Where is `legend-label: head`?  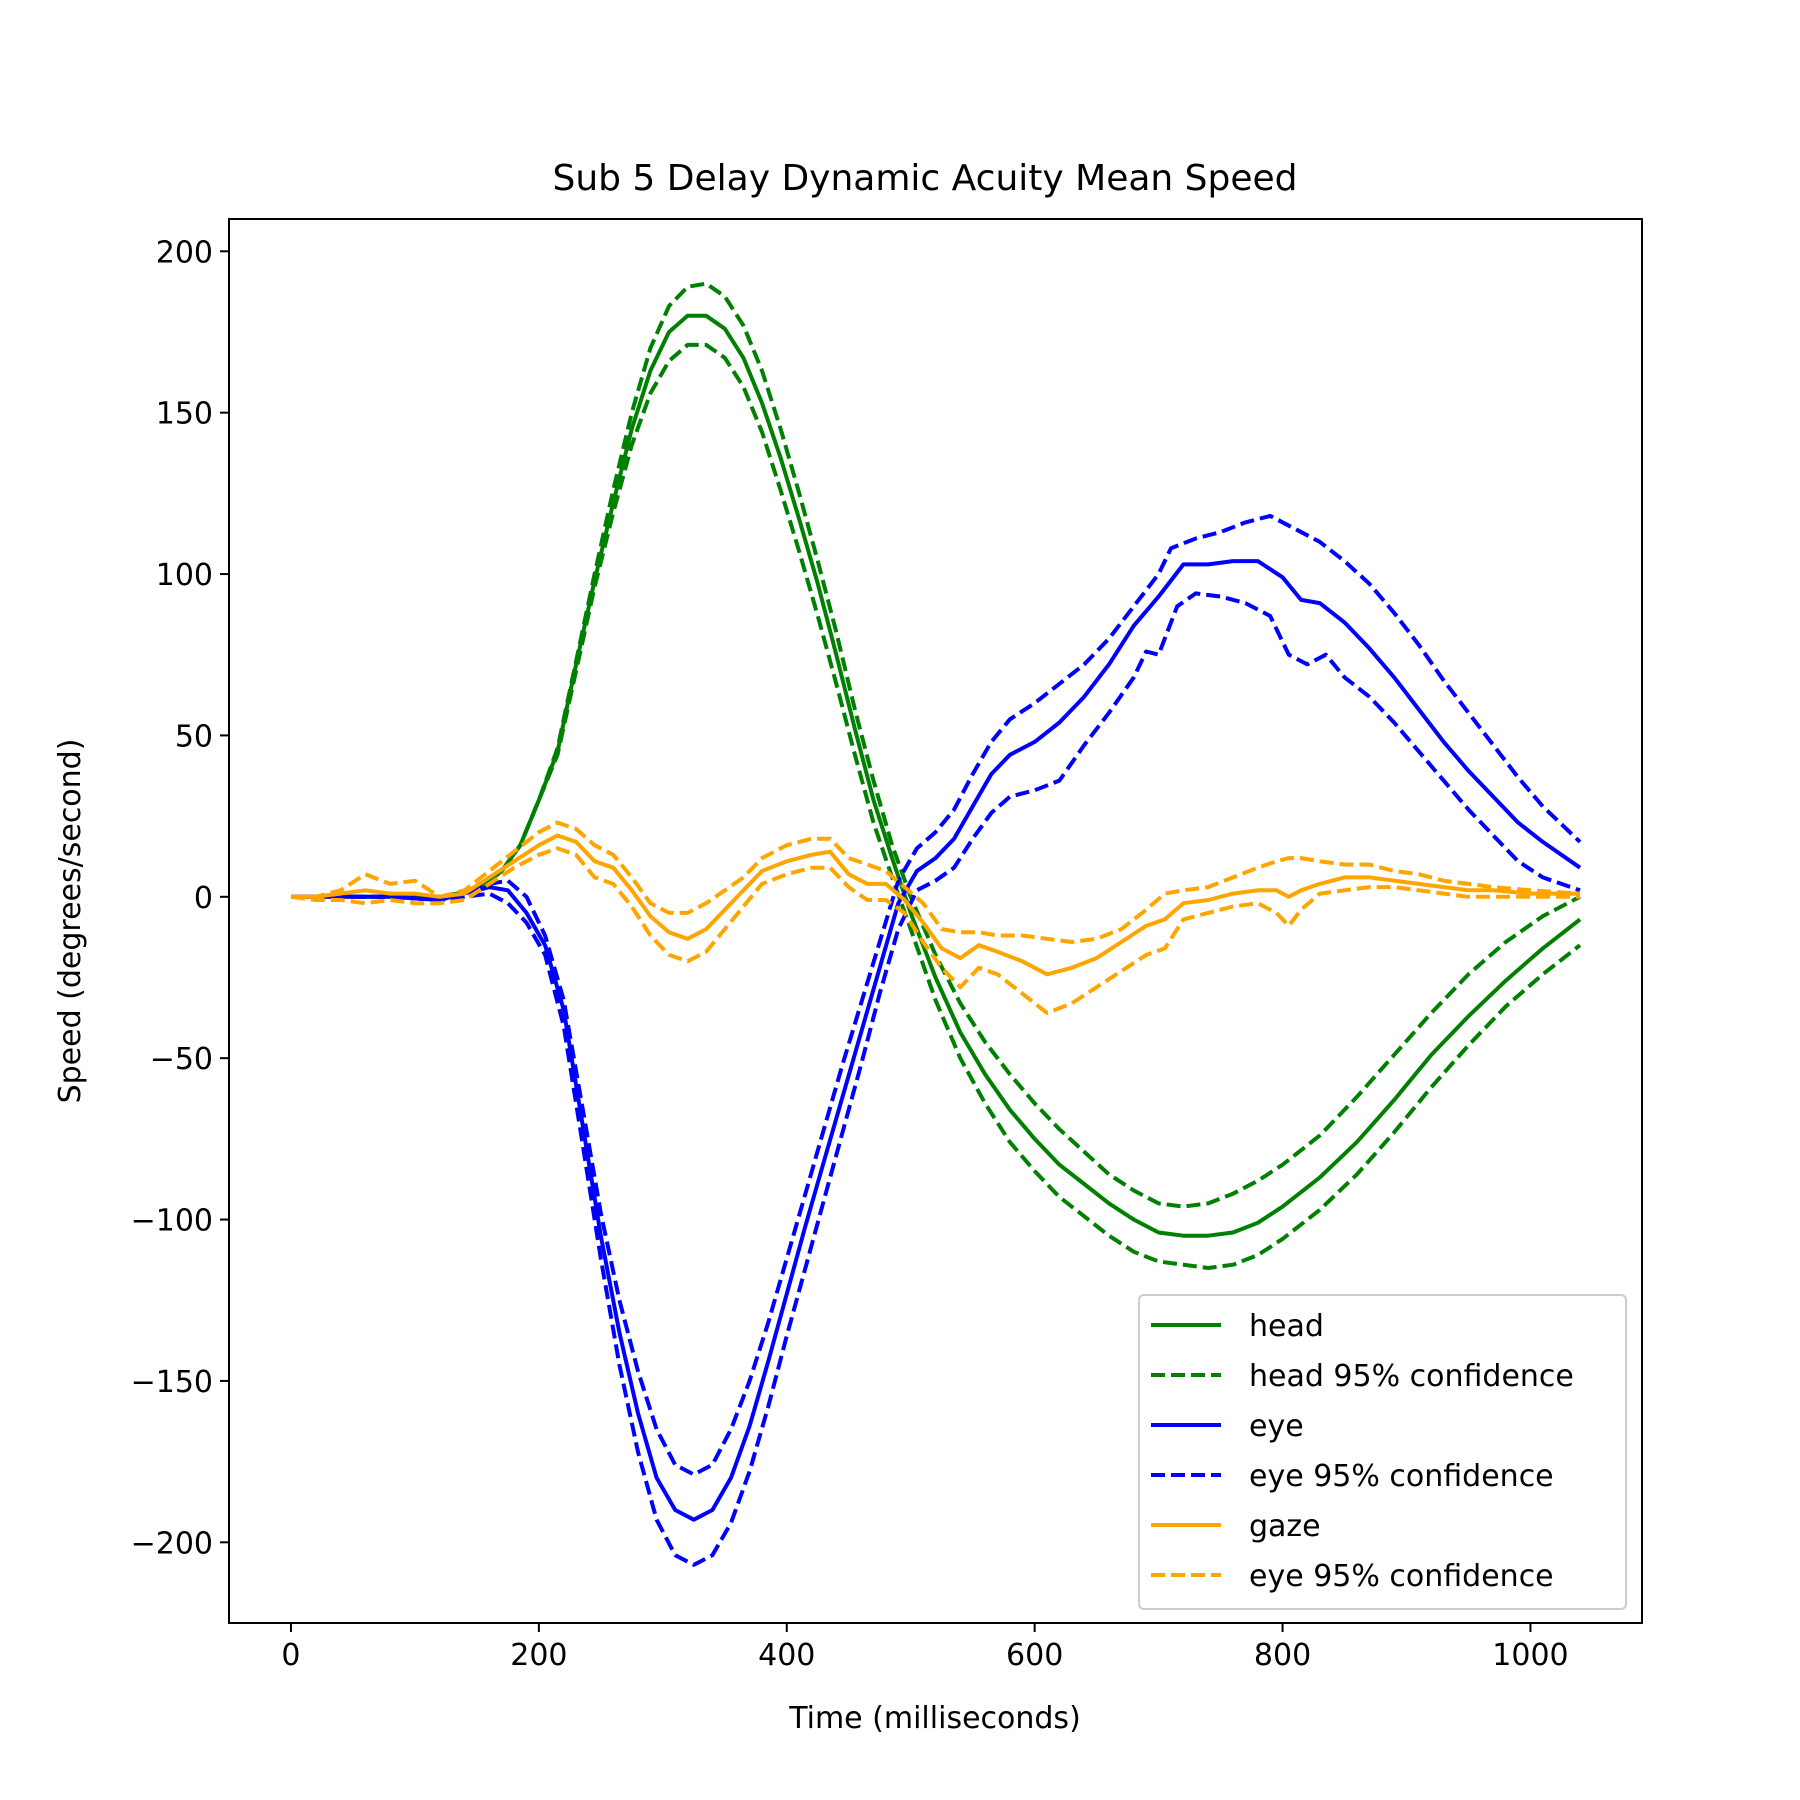 legend-label: head is located at coordinates (1286, 1326).